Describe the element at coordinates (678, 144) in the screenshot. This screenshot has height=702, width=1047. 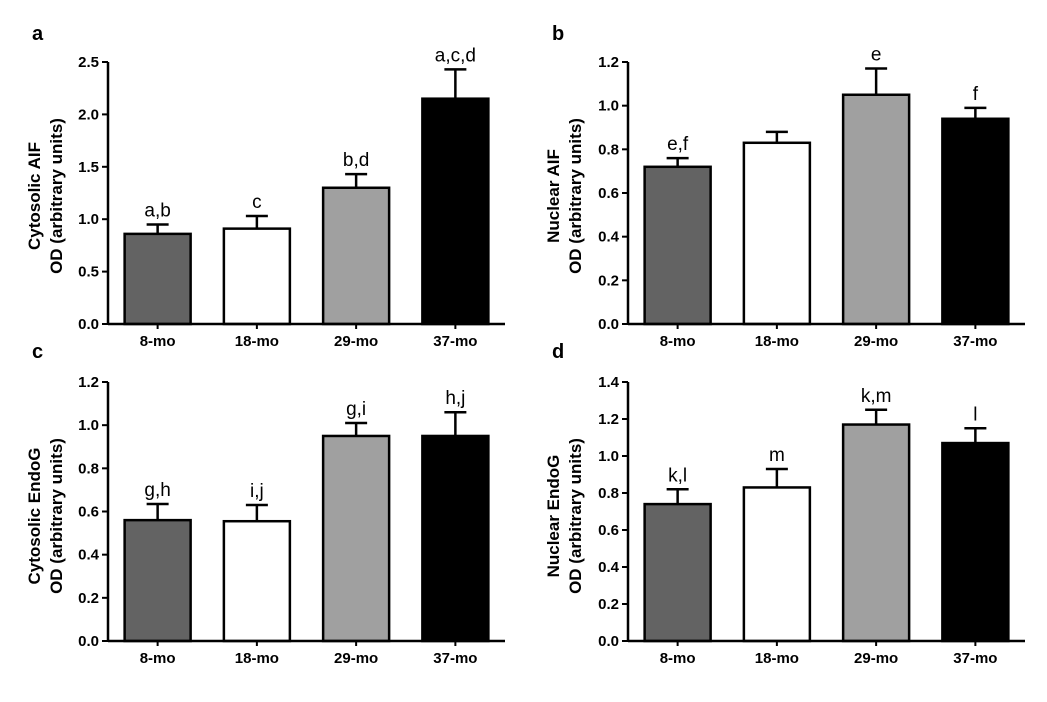
I see `significance-label: e,f` at that location.